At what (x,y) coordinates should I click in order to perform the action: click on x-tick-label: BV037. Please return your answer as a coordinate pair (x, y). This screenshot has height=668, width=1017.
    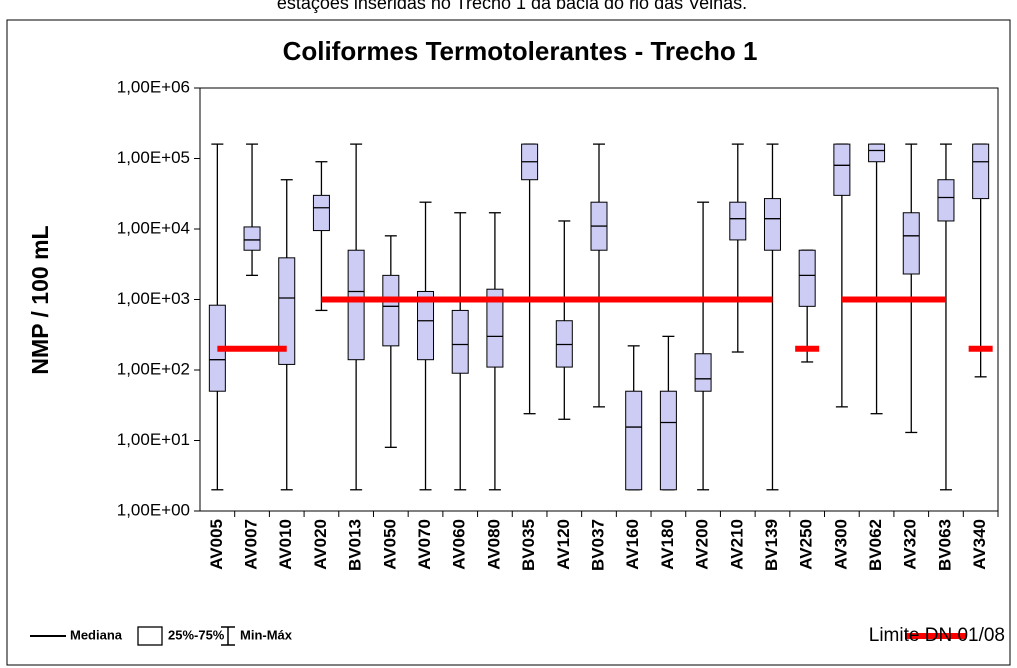
    Looking at the image, I should click on (597, 545).